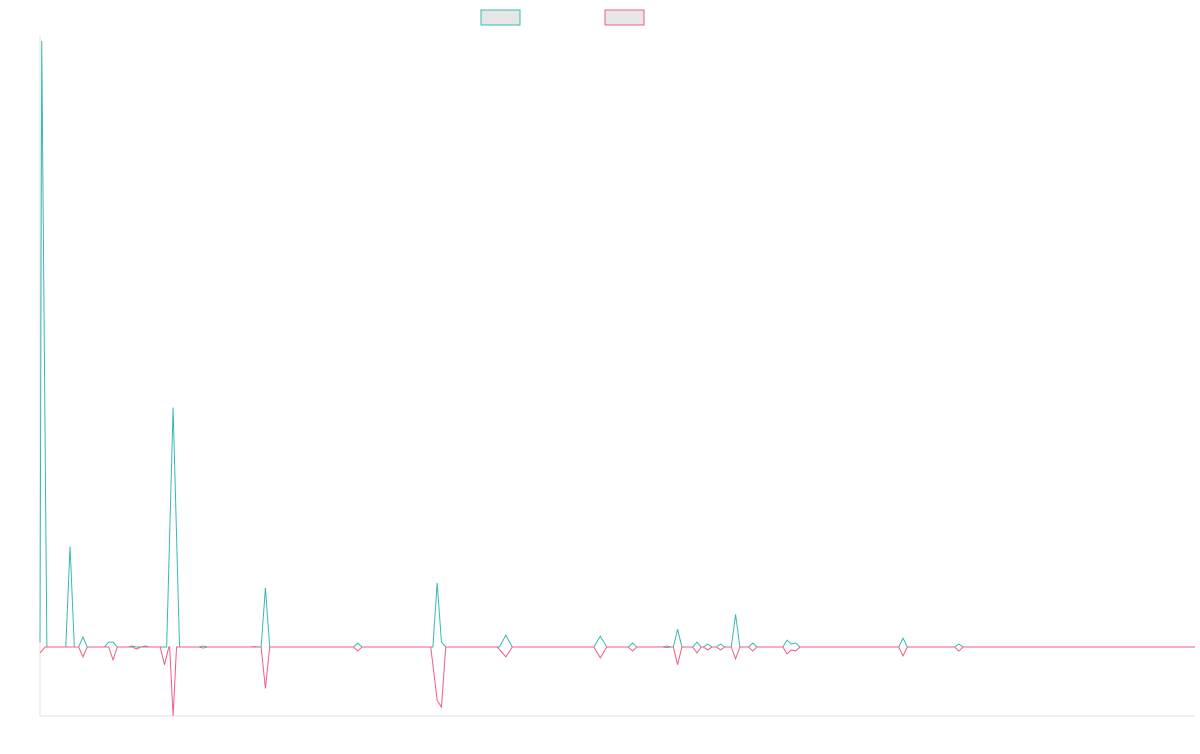 Image resolution: width=1200 pixels, height=754 pixels. What do you see at coordinates (562, 17) in the screenshot?
I see `legend` at bounding box center [562, 17].